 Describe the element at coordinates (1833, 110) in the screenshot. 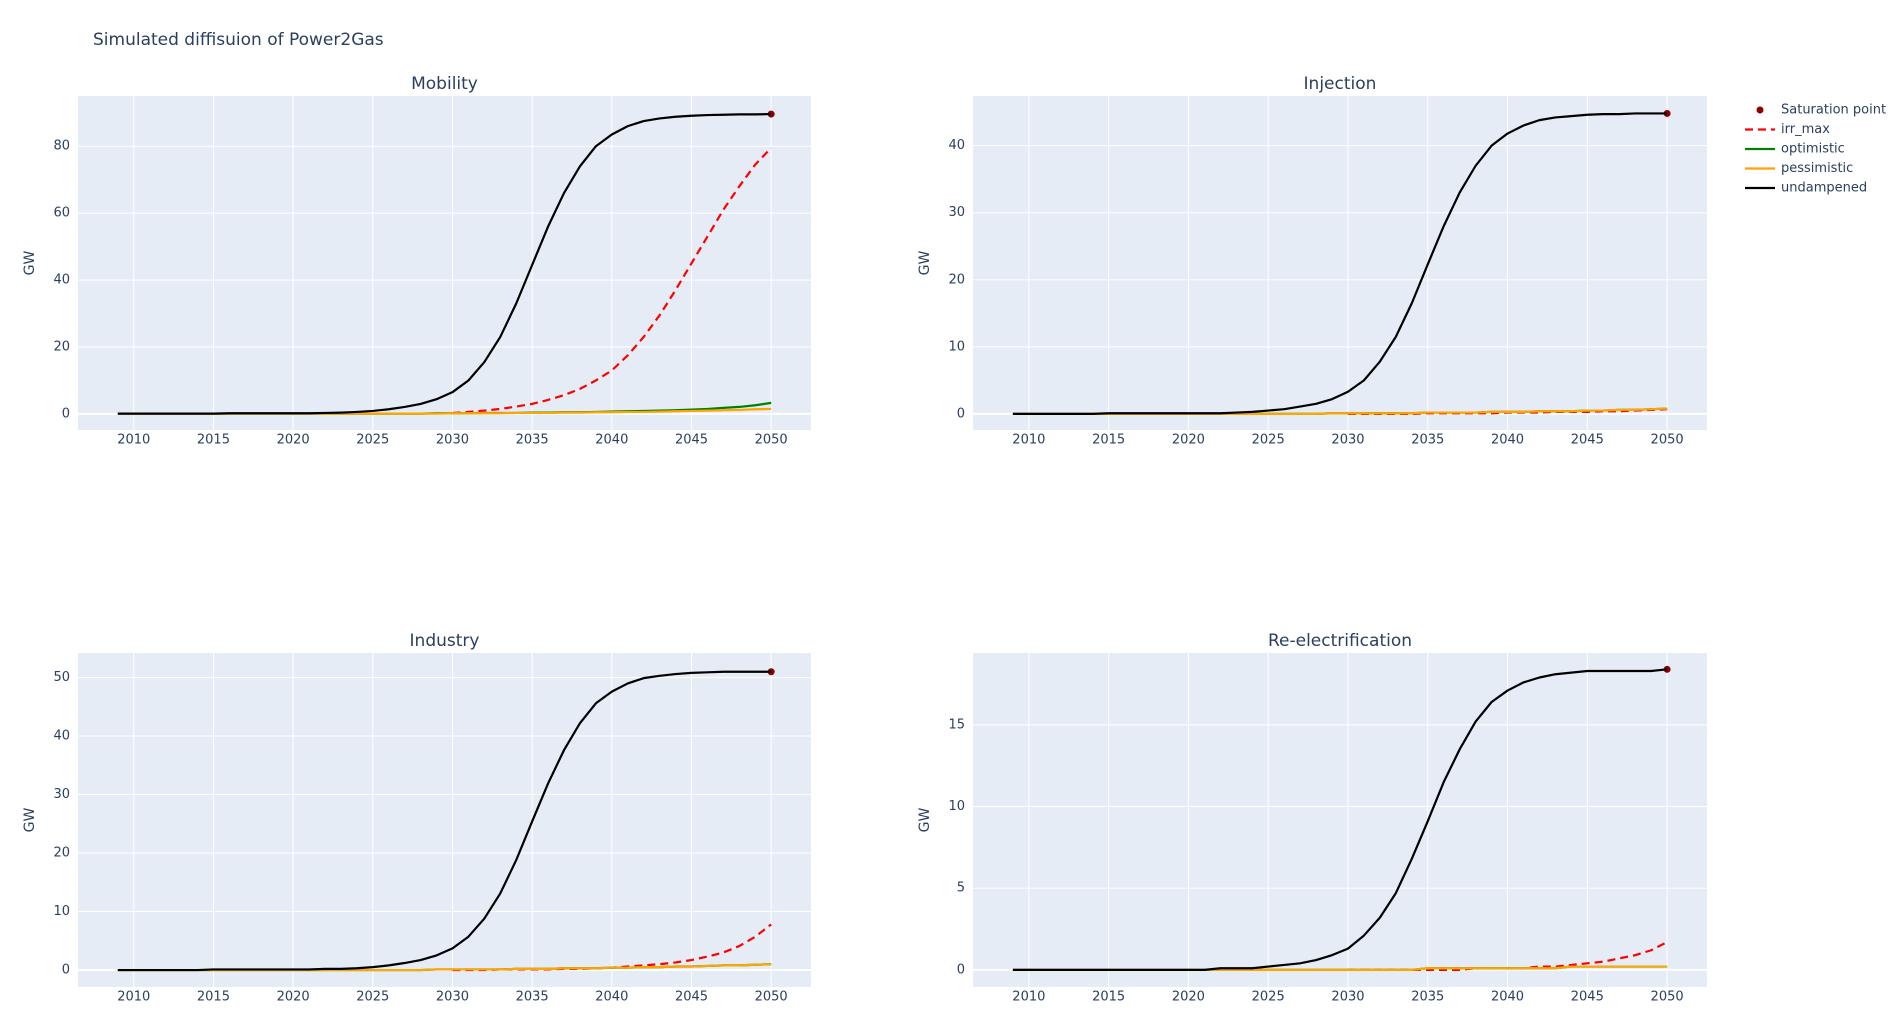

I see `legend-label: Saturation point` at that location.